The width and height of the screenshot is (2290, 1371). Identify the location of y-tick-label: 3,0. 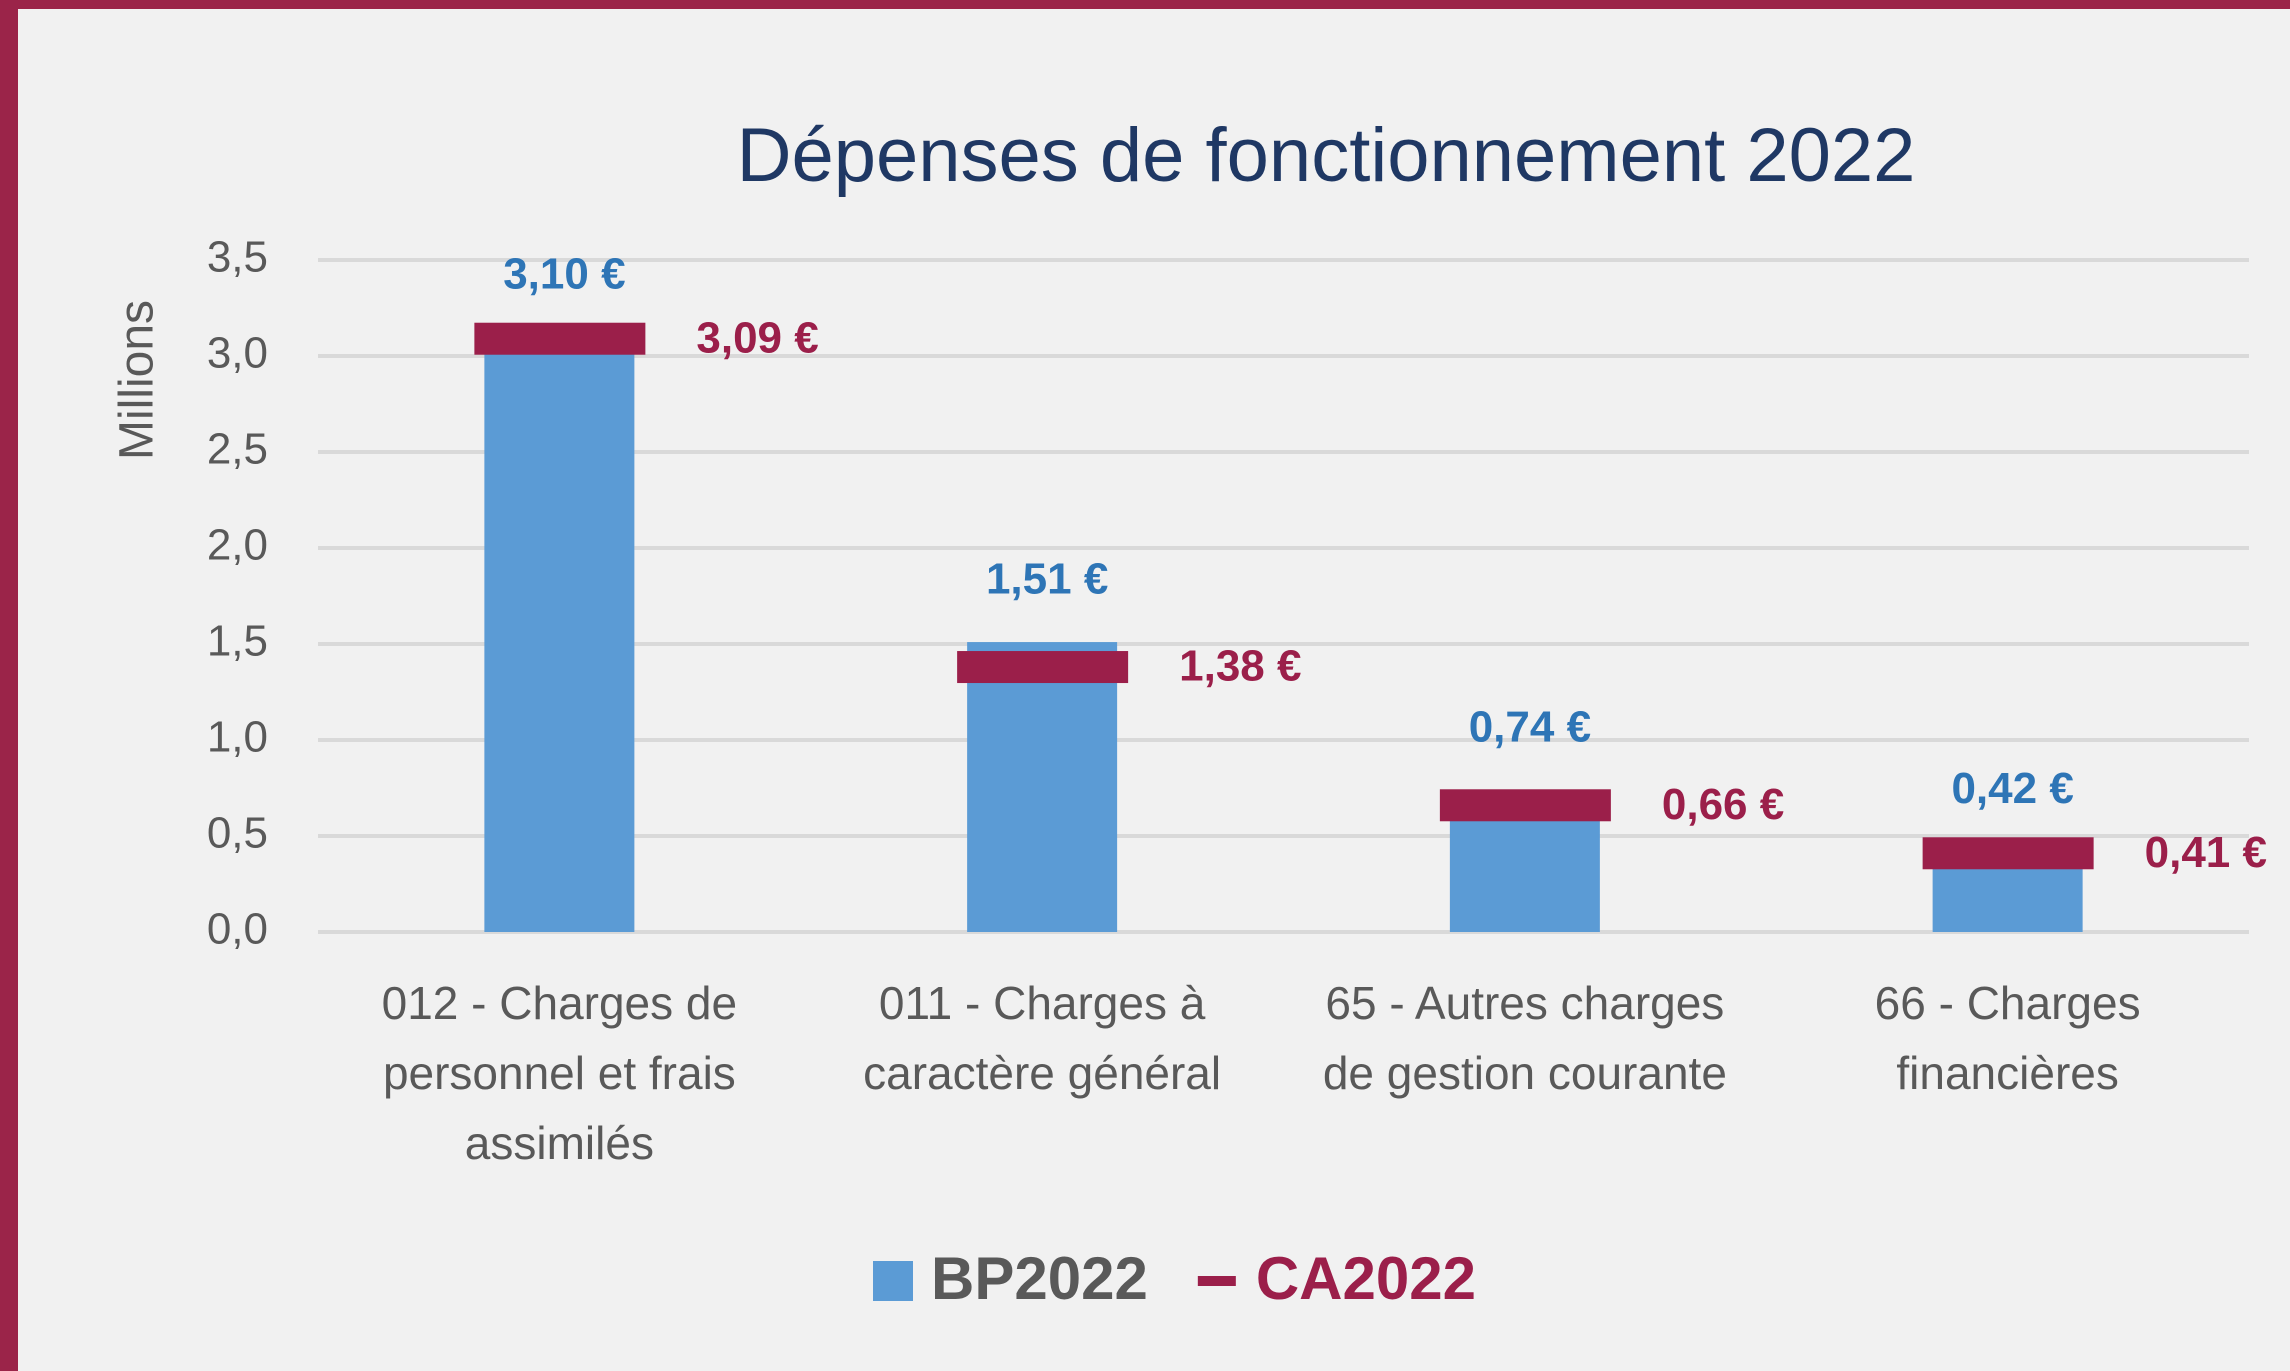
(237, 353).